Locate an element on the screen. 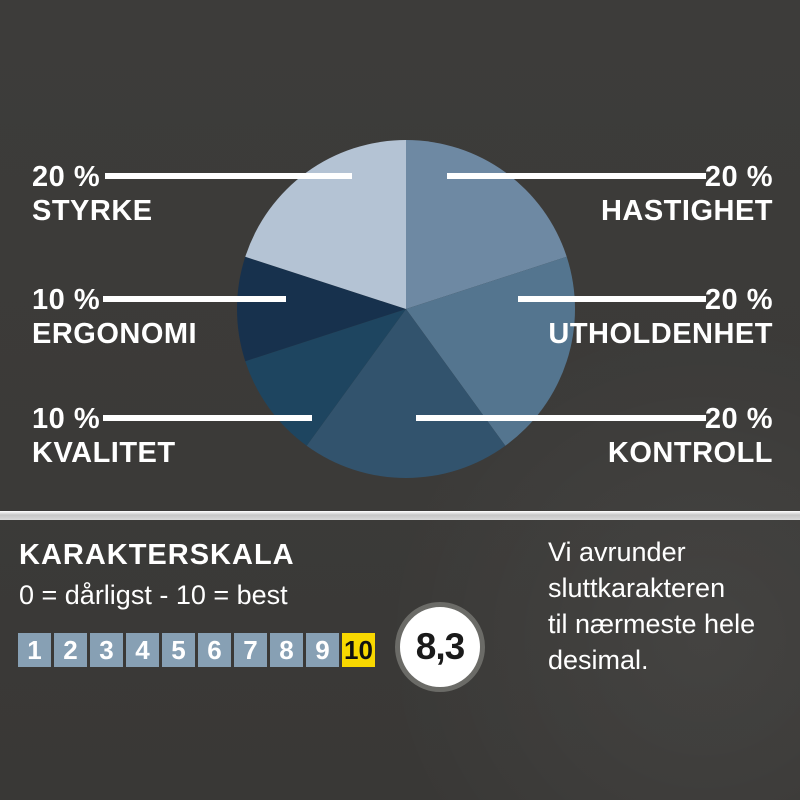 This screenshot has height=800, width=800. label-styrke-name: STYRKE is located at coordinates (92, 211).